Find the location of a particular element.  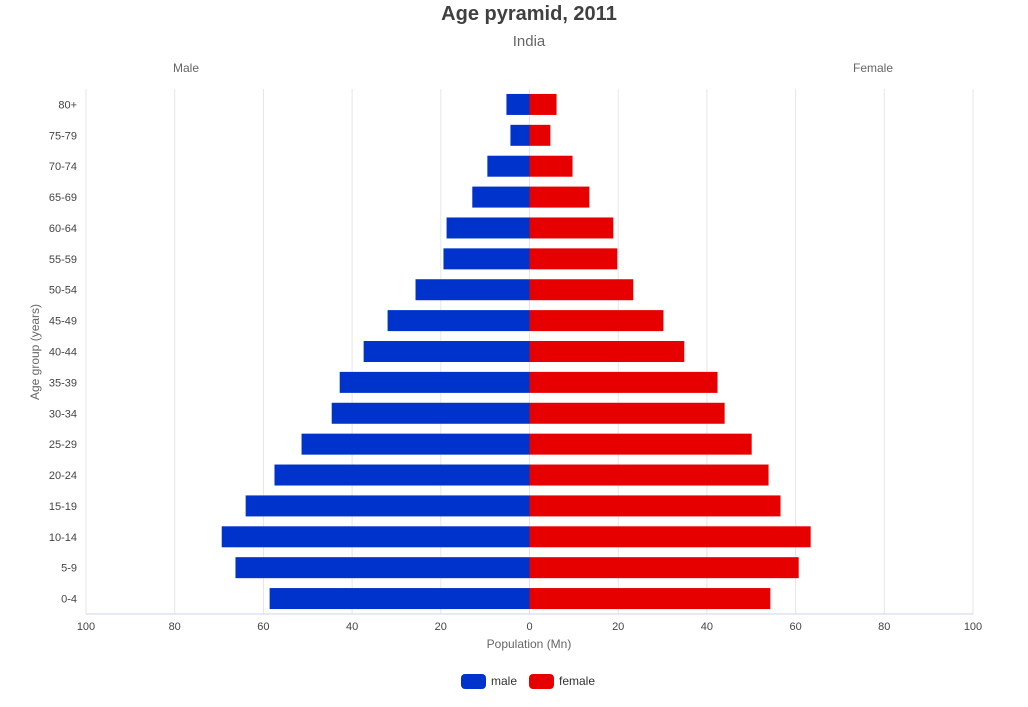

y-tick-label: 65-69 is located at coordinates (63, 198).